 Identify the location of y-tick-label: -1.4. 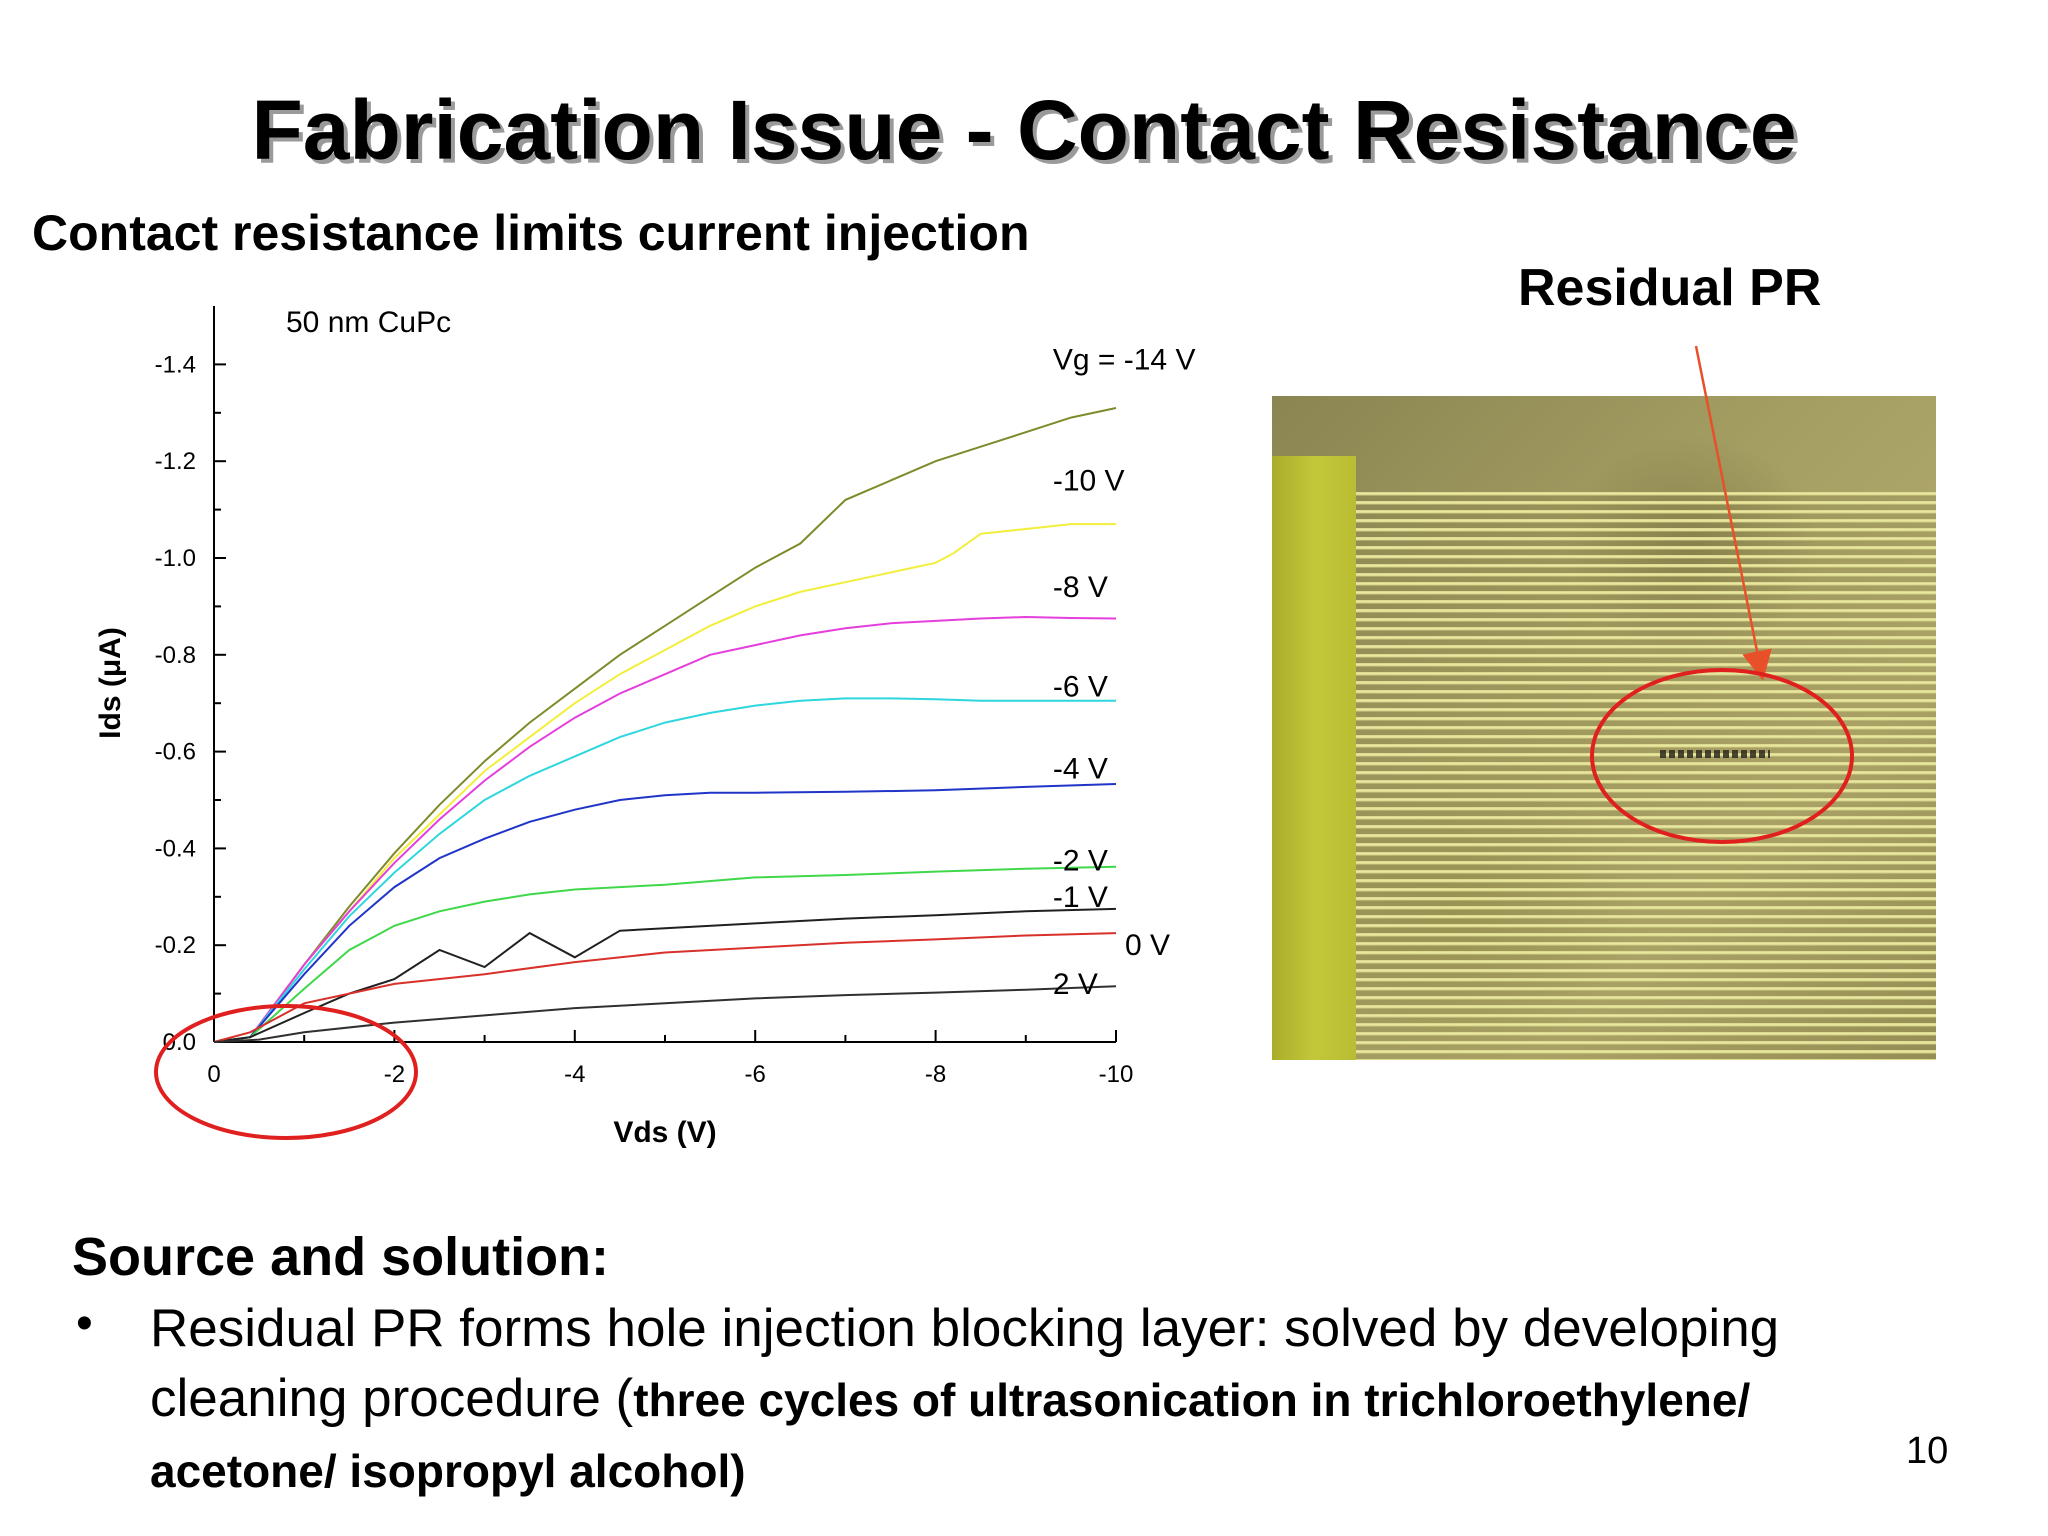
(175, 364).